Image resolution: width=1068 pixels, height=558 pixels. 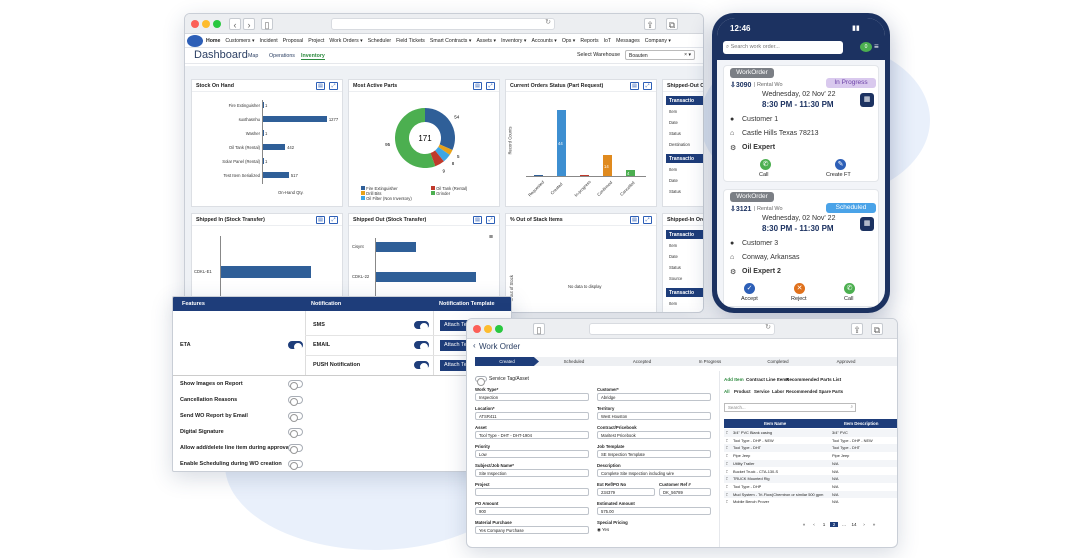 What do you see at coordinates (589, 40) in the screenshot?
I see `nav-item-reports: Reports` at bounding box center [589, 40].